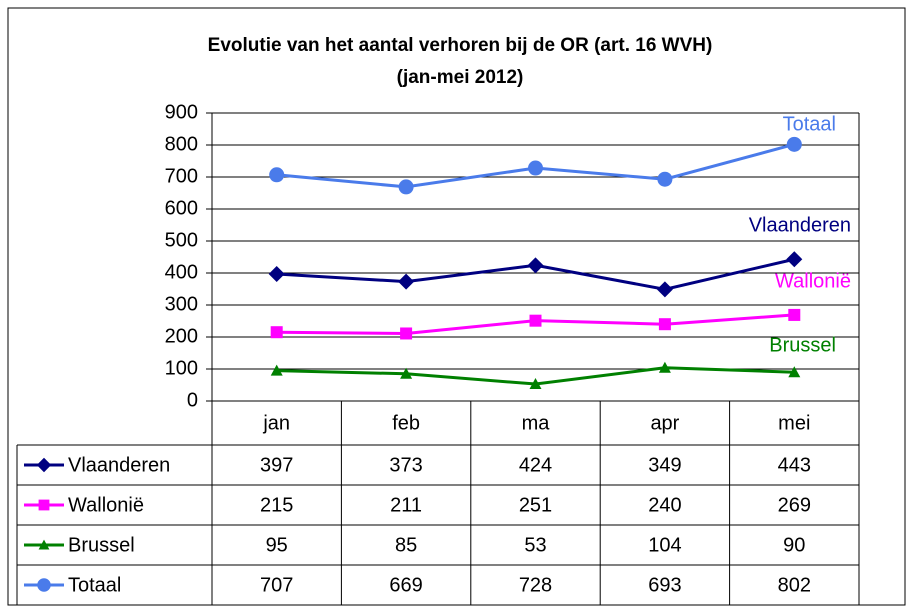 The height and width of the screenshot is (616, 915). Describe the element at coordinates (794, 545) in the screenshot. I see `table-cell: 90` at that location.